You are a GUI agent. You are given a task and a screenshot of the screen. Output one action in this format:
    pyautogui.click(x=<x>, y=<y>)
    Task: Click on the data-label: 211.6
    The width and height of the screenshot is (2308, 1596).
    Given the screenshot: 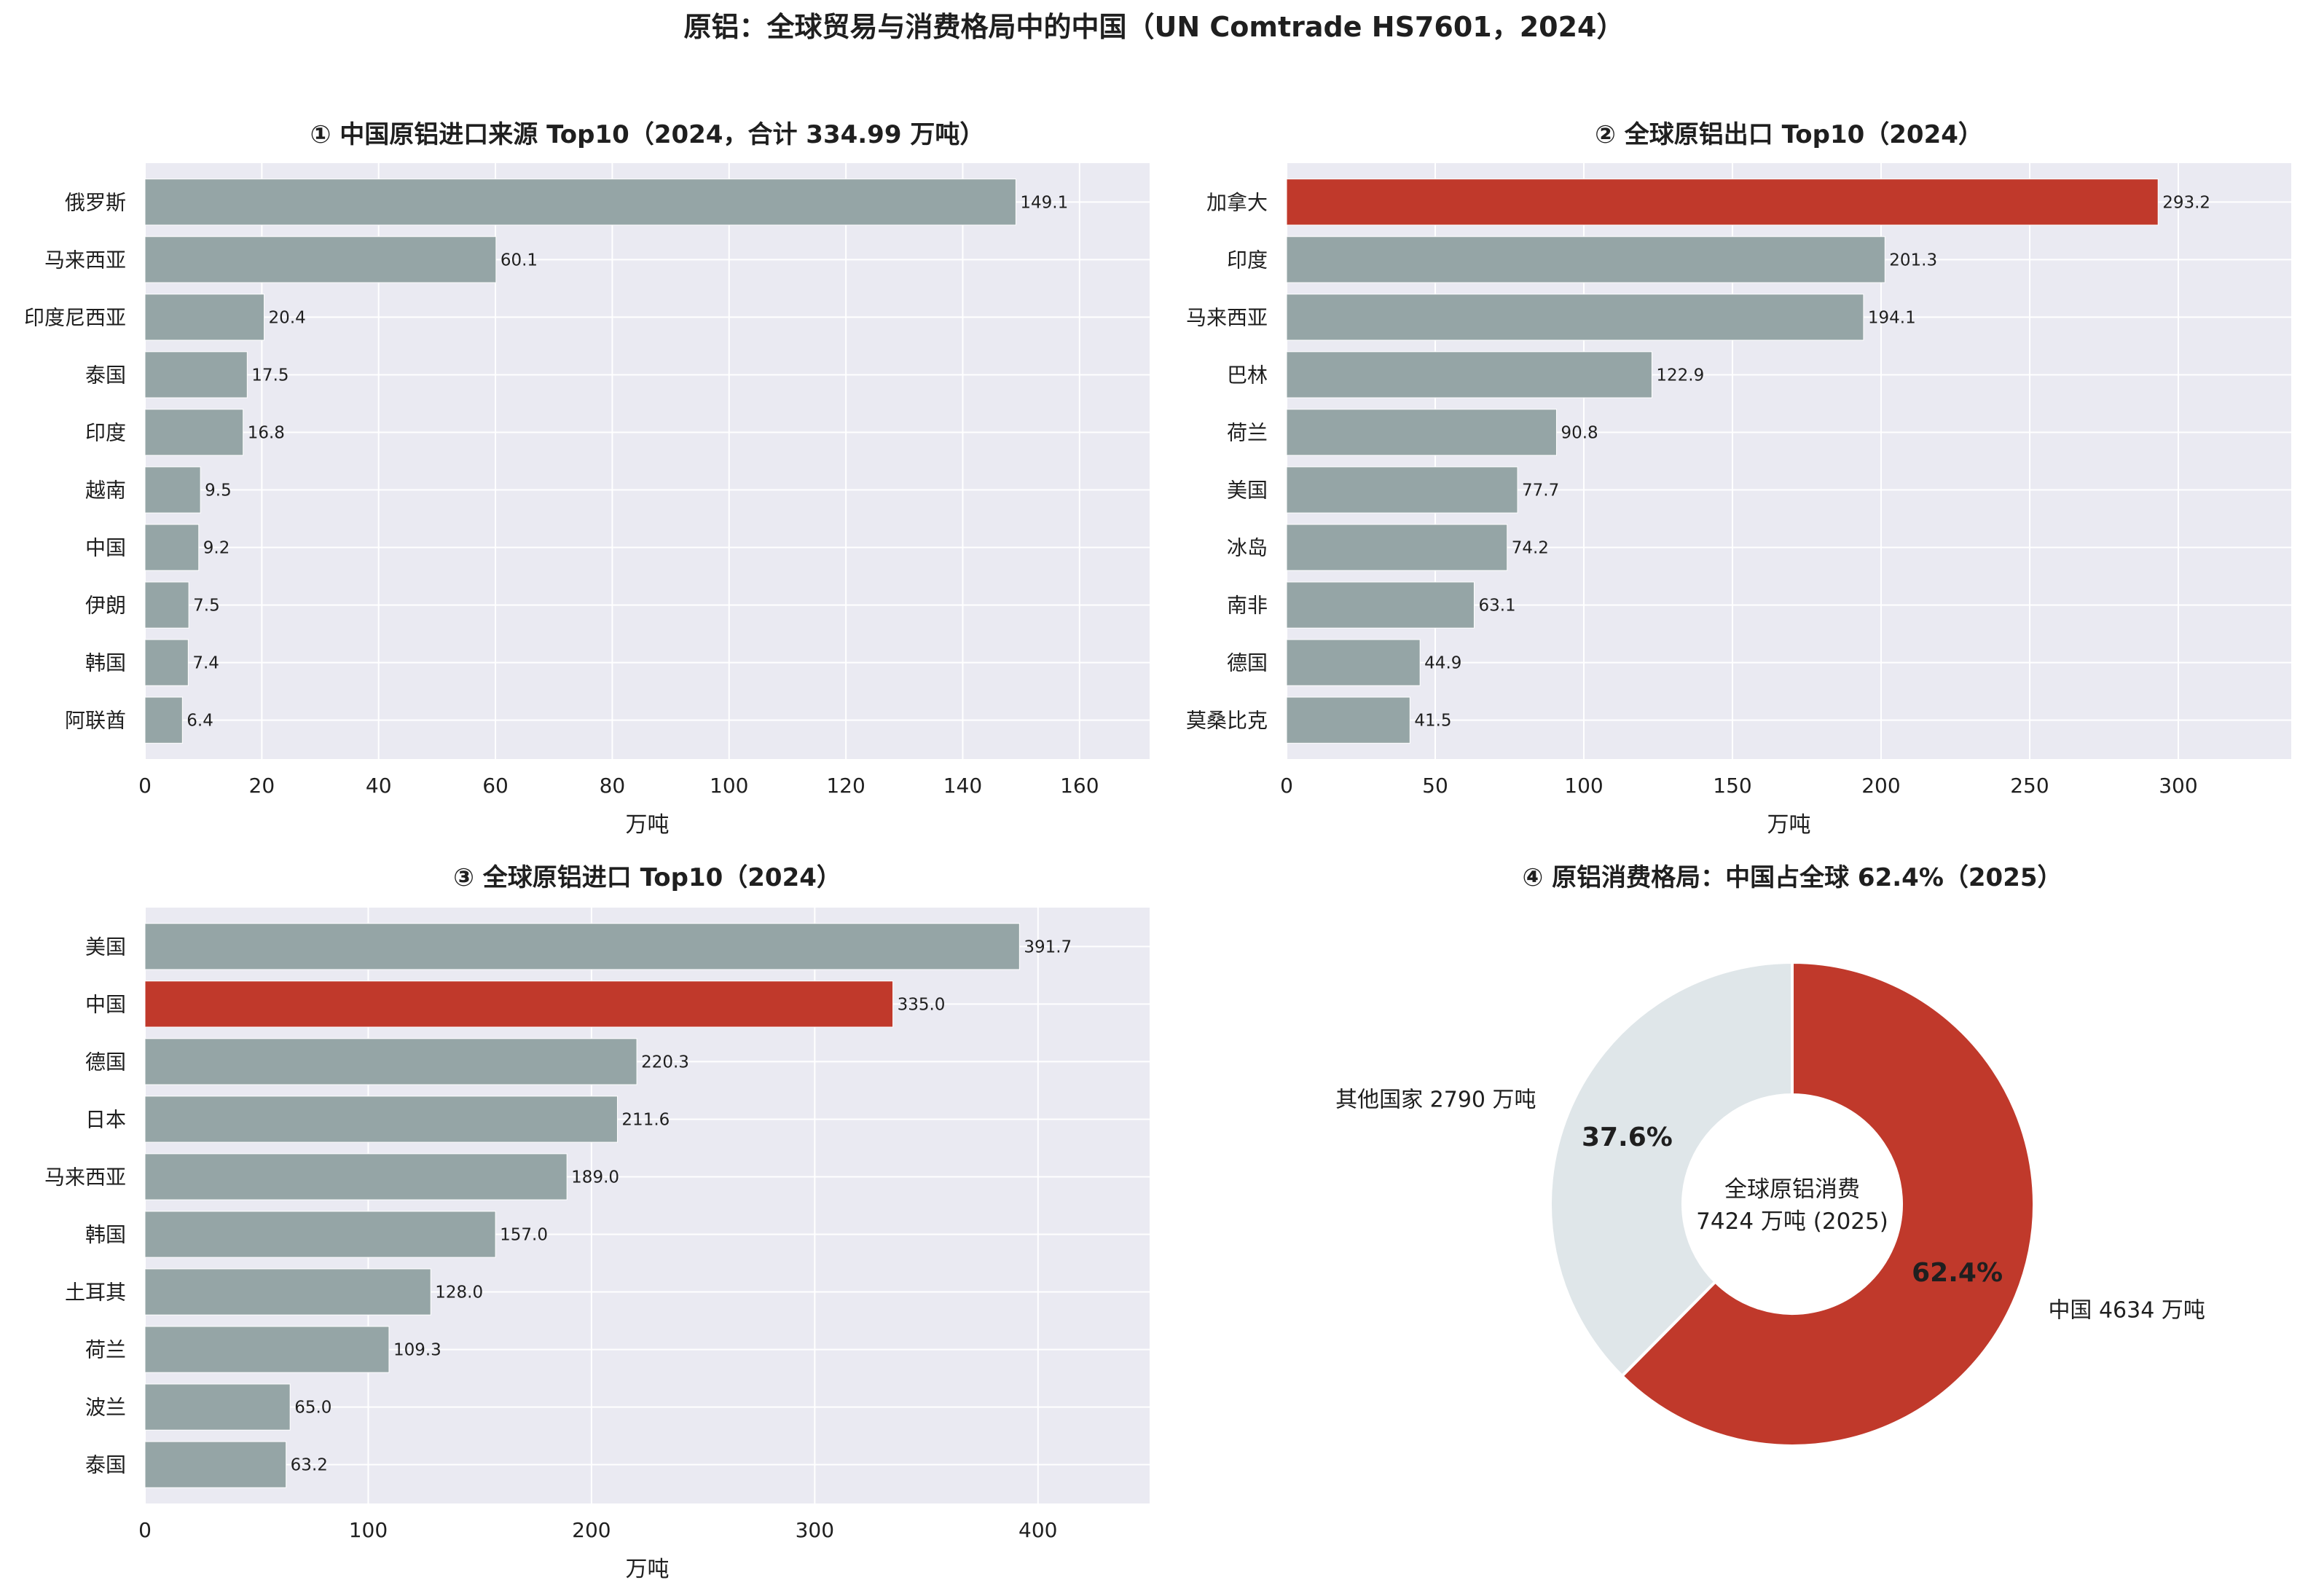 What is the action you would take?
    pyautogui.click(x=645, y=1119)
    